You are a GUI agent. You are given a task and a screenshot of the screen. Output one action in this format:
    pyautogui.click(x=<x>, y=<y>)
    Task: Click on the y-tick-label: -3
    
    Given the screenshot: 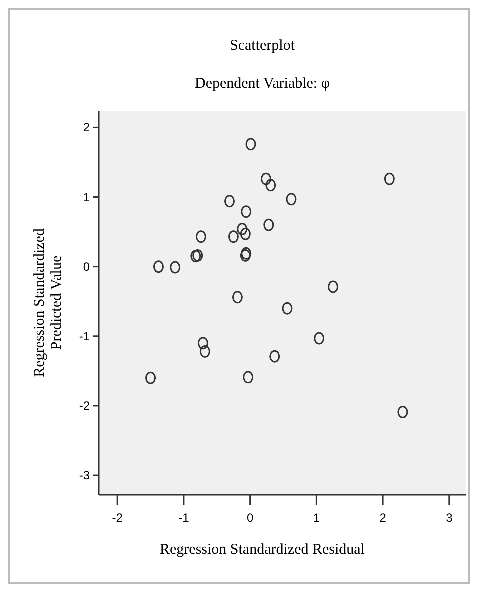 What is the action you would take?
    pyautogui.click(x=84, y=475)
    